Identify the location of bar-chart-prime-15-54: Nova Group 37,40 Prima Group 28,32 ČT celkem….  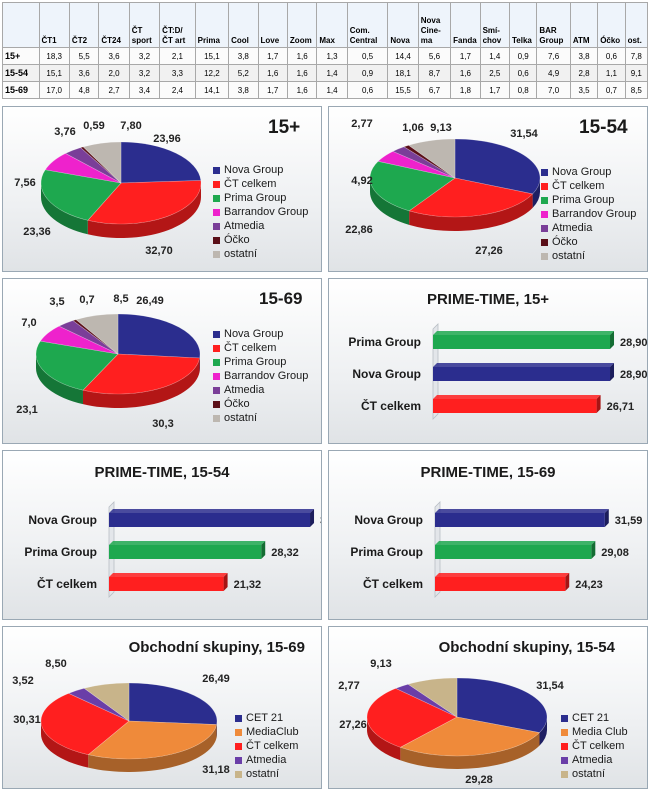
(172, 549).